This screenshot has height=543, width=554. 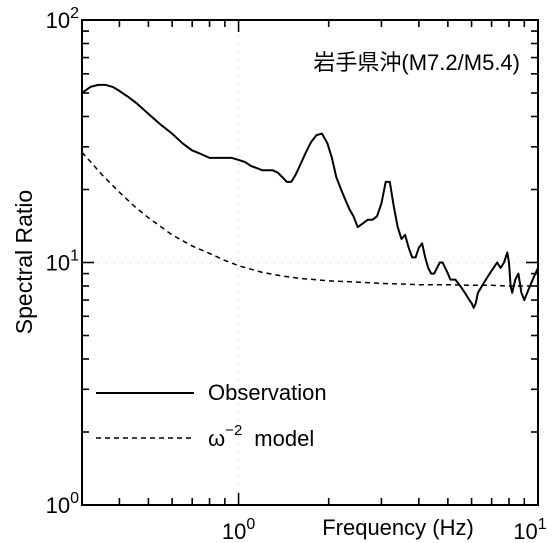 What do you see at coordinates (398, 527) in the screenshot?
I see `x-axis-label: Frequency (Hz)` at bounding box center [398, 527].